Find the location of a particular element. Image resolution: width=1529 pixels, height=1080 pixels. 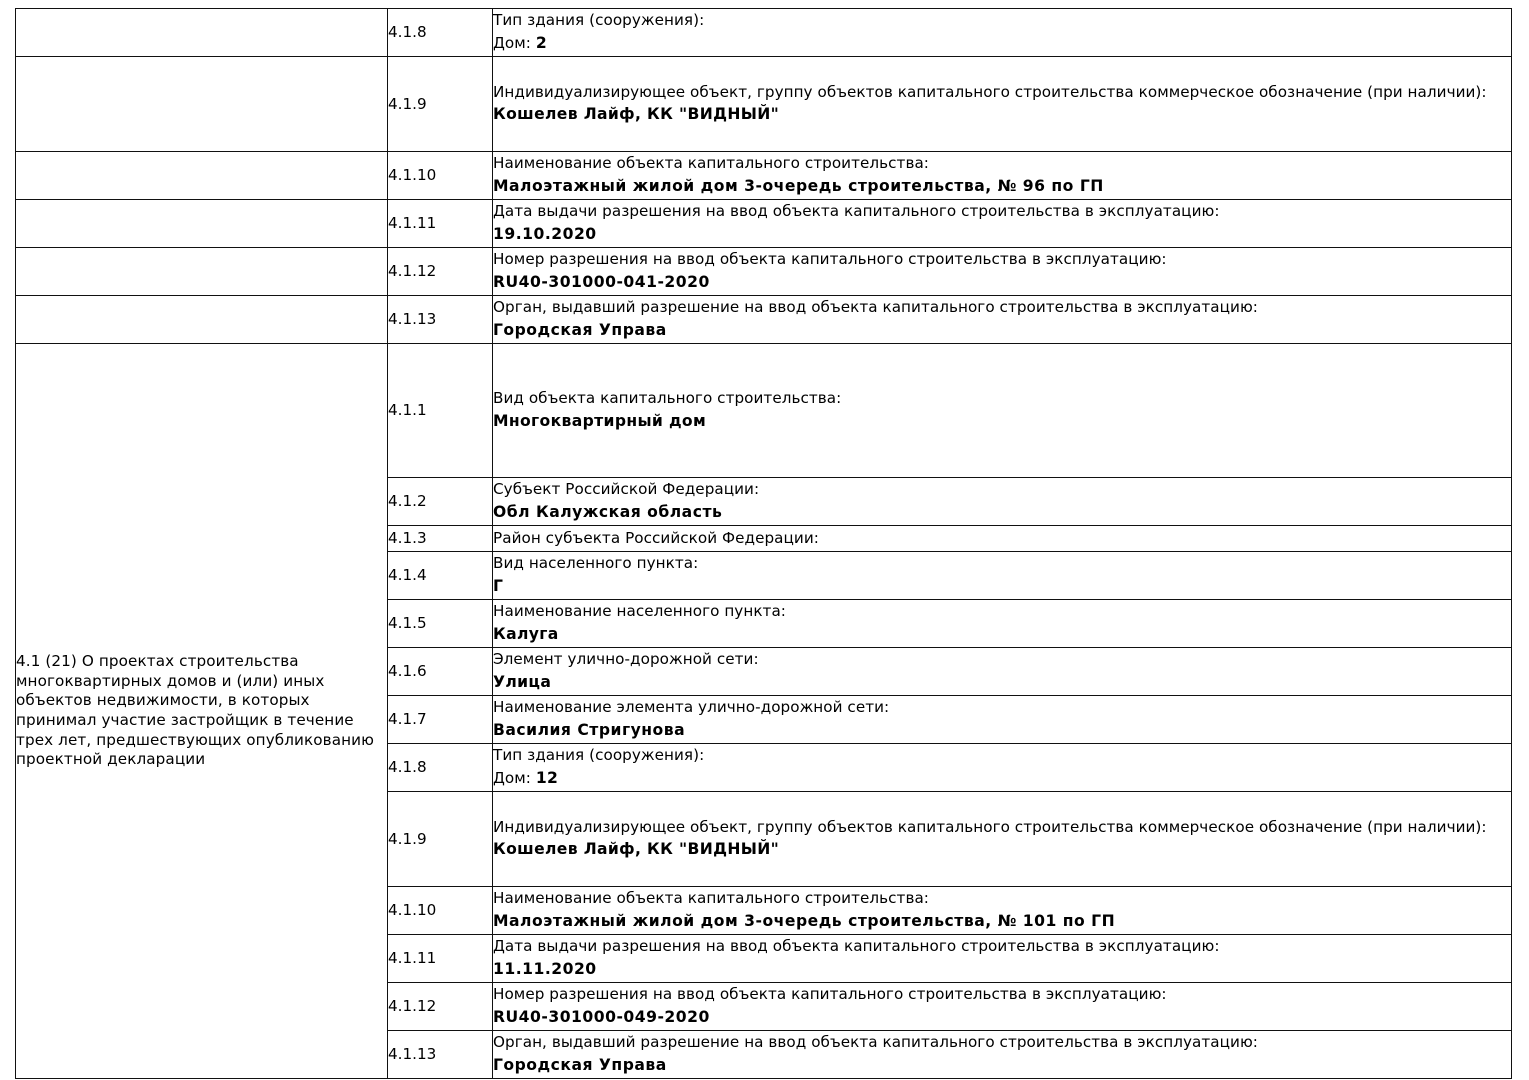

row-number: 4.1.1 is located at coordinates (407, 410).